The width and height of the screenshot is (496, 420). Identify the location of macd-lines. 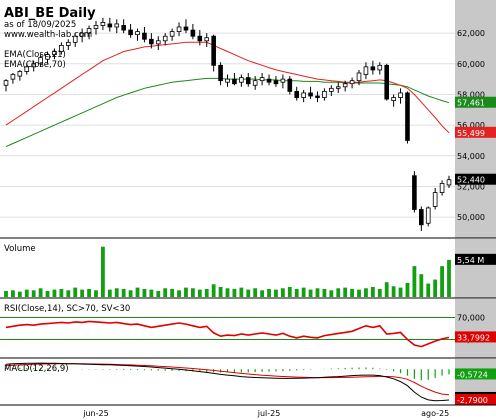
(227, 382).